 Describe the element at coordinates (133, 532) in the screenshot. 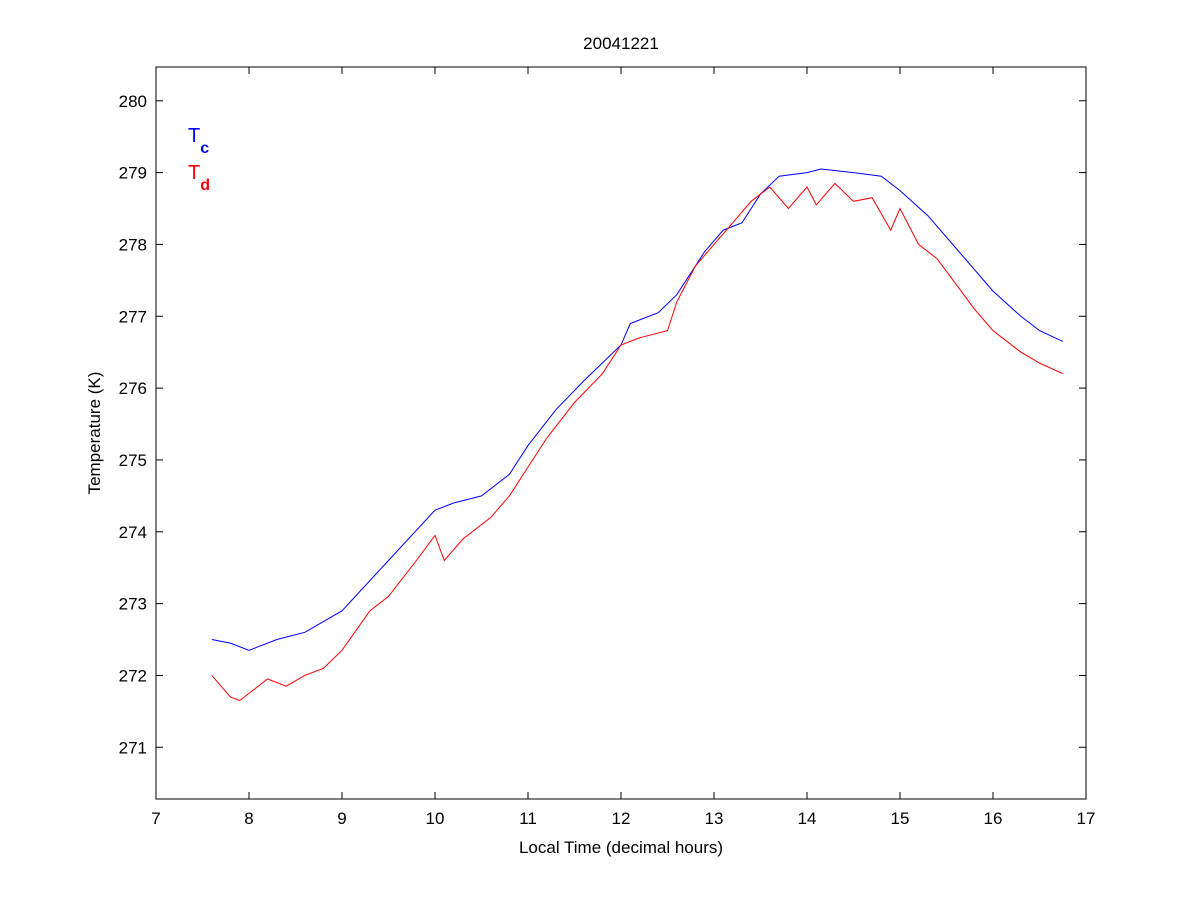

I see `y-tick-label: 274` at that location.